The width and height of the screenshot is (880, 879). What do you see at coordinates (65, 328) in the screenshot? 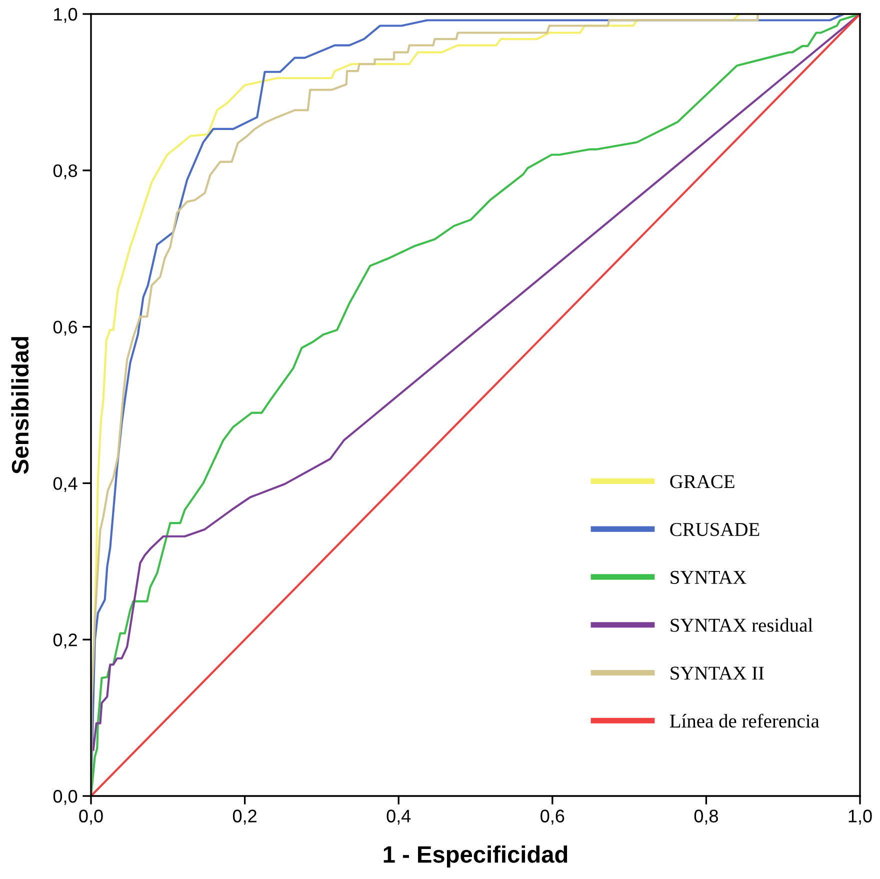
I see `y-tick-label: 0,6` at bounding box center [65, 328].